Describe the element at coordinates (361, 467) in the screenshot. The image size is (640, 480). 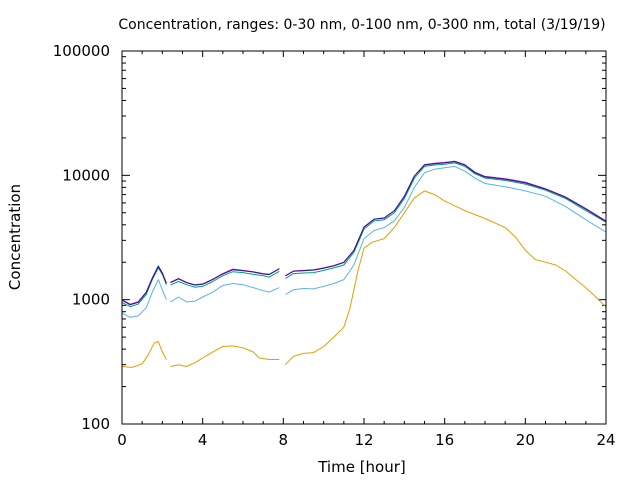
I see `x-axis-label: Time [hour]` at that location.